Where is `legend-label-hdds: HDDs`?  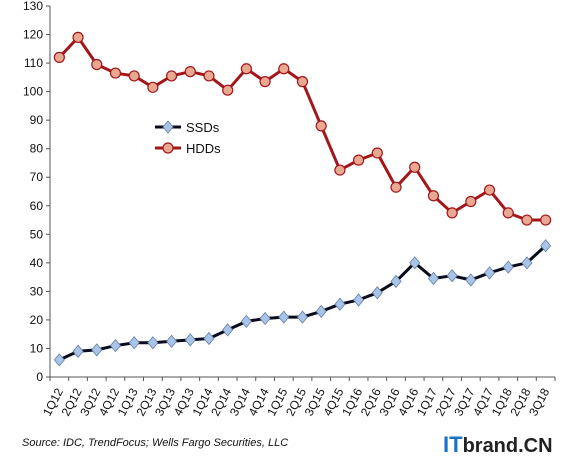 legend-label-hdds: HDDs is located at coordinates (203, 148).